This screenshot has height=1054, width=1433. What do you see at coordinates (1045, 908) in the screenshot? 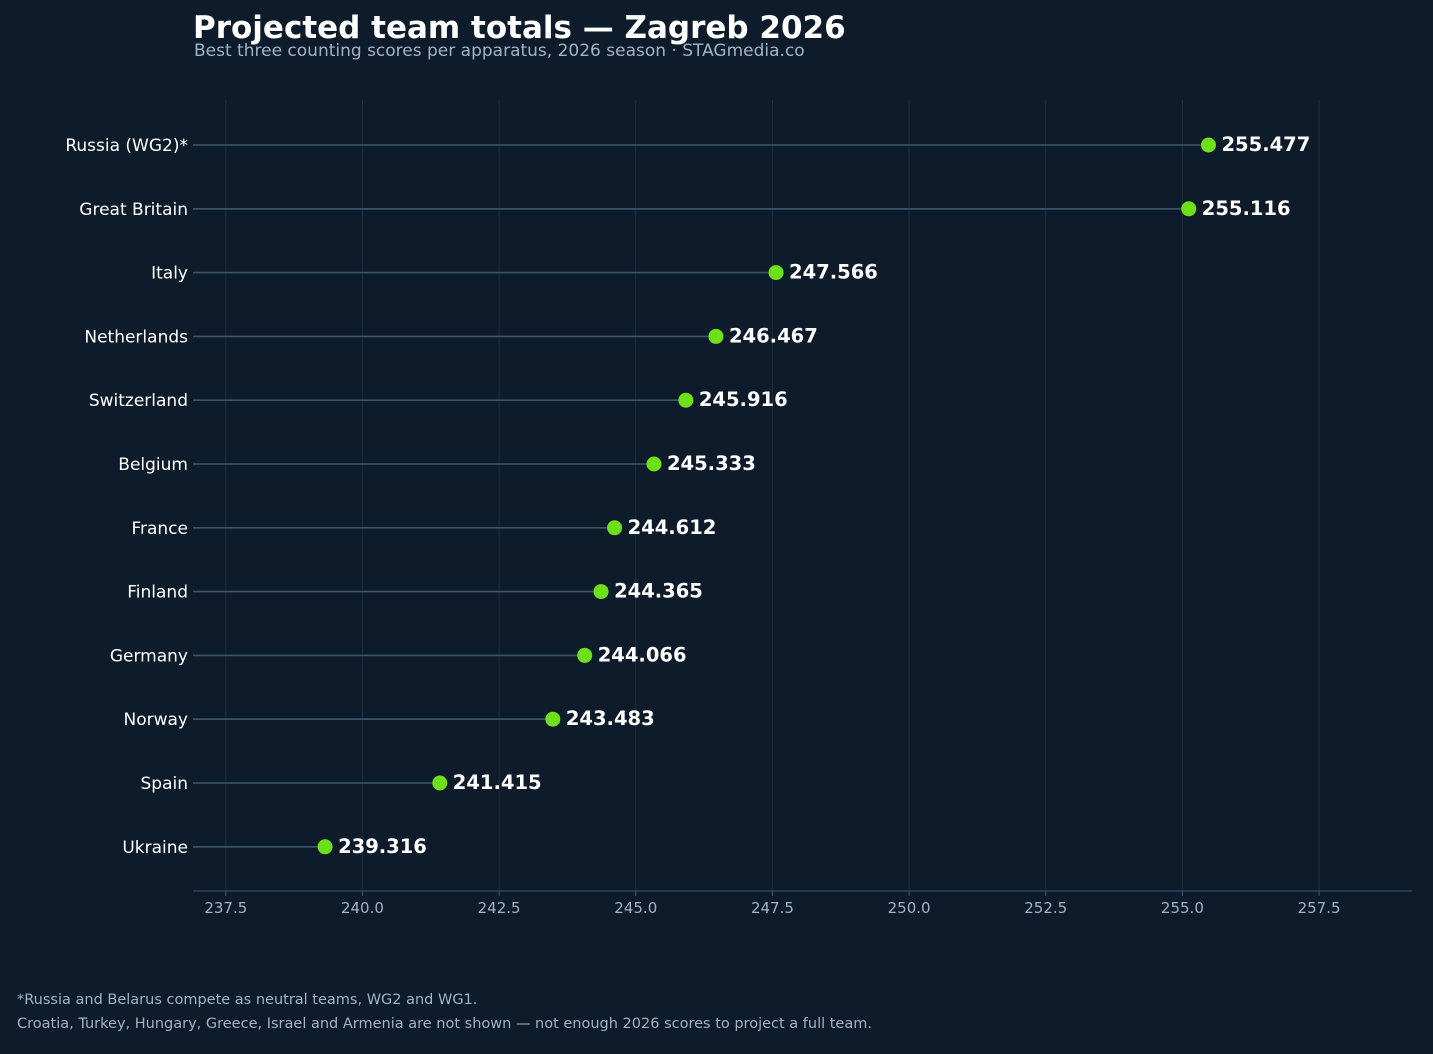
I see `x-tick-label: 252.5` at bounding box center [1045, 908].